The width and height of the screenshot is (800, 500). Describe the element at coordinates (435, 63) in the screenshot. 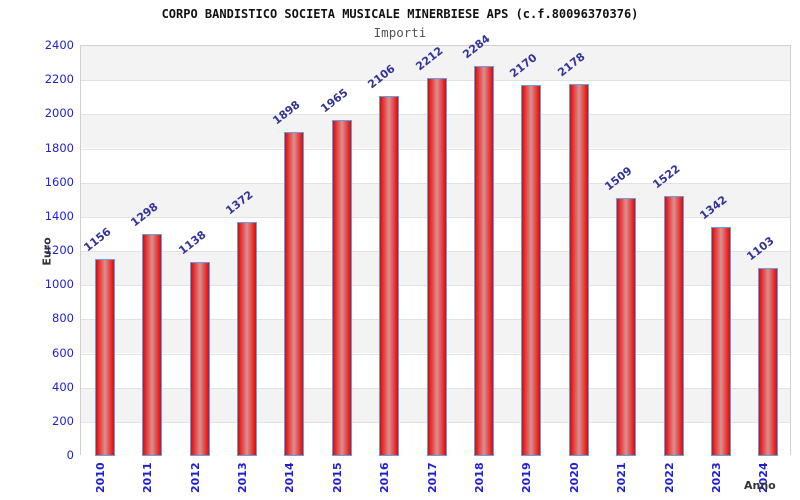

I see `grid-band` at that location.